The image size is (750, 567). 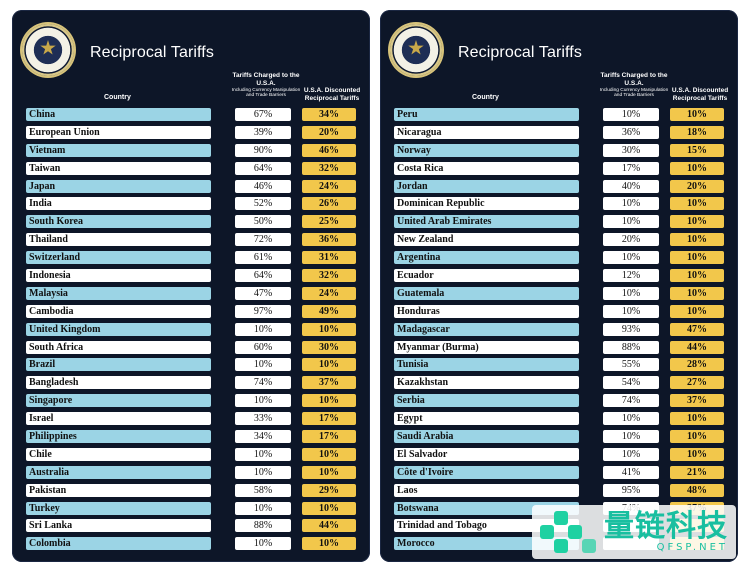 I want to click on country-name: Guatemala, so click(x=486, y=293).